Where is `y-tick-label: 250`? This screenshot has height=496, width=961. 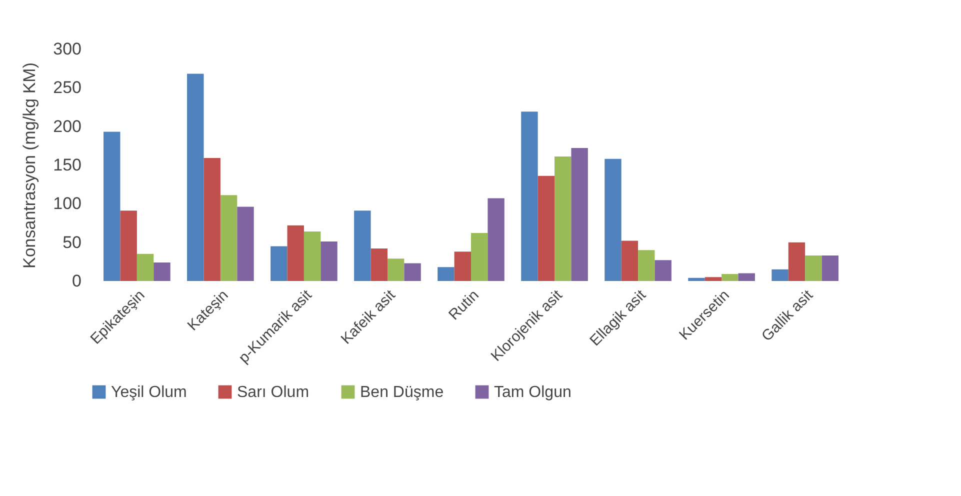 y-tick-label: 250 is located at coordinates (67, 88).